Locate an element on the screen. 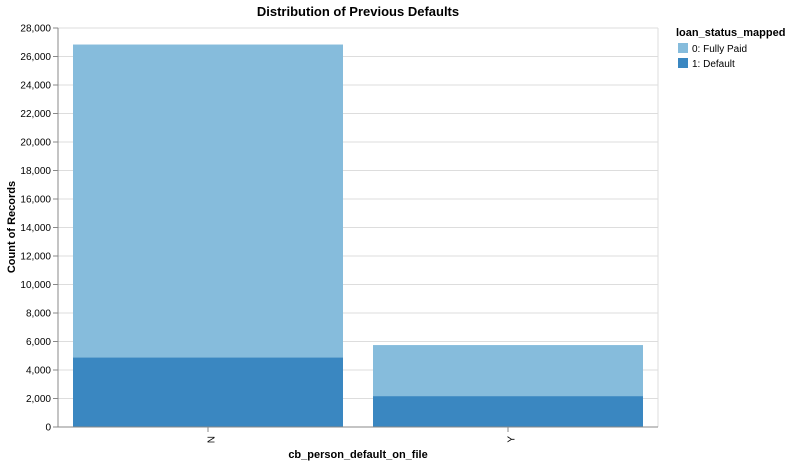 This screenshot has width=791, height=462. y-axis-title: Count of Records is located at coordinates (12, 227).